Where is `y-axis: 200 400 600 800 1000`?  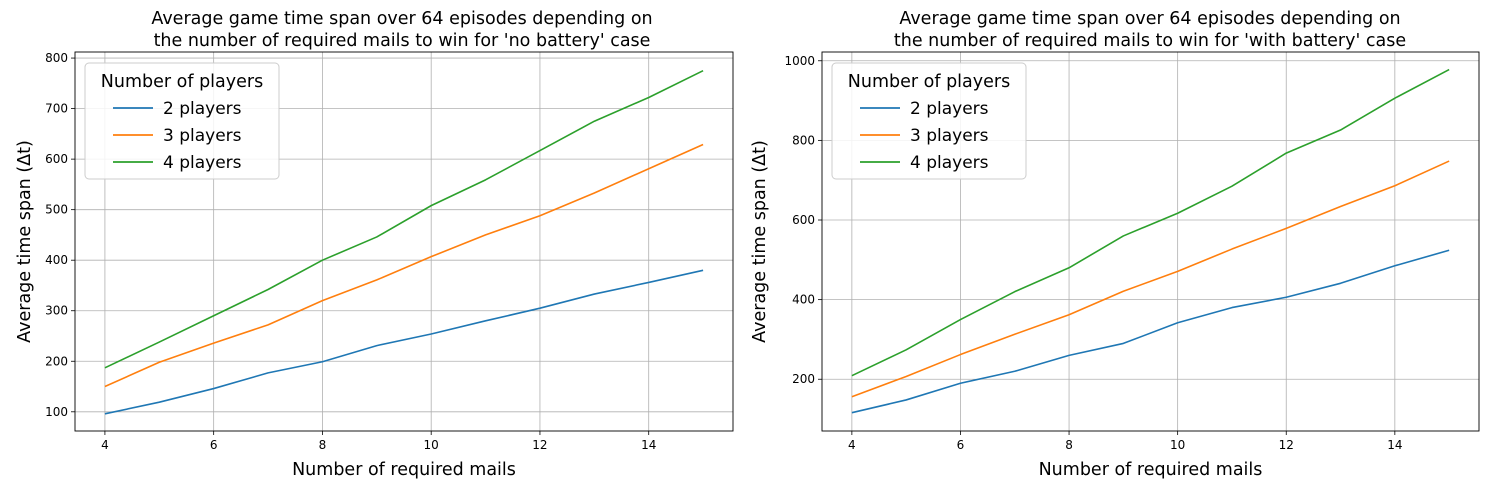 y-axis: 200 400 600 800 1000 is located at coordinates (803, 220).